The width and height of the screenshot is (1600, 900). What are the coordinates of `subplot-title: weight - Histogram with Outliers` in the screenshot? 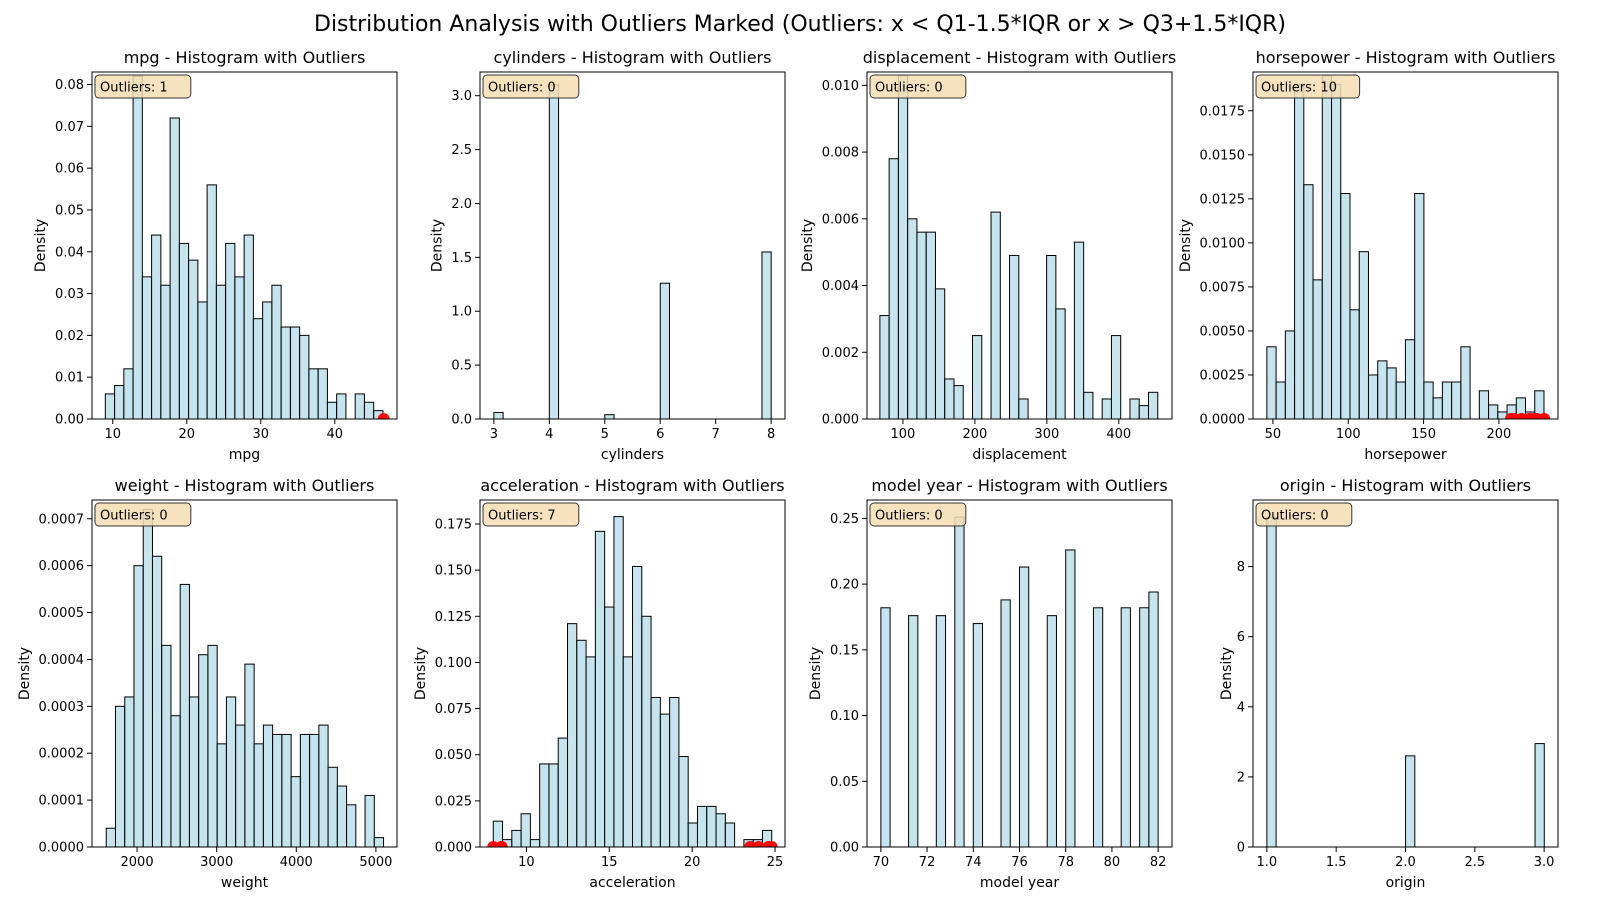 It's located at (245, 485).